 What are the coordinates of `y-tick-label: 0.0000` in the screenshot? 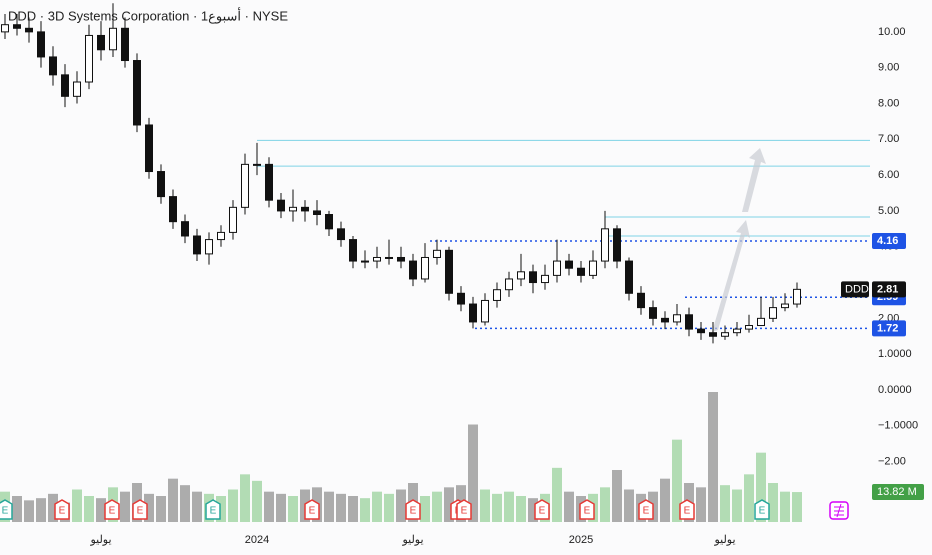 It's located at (895, 390).